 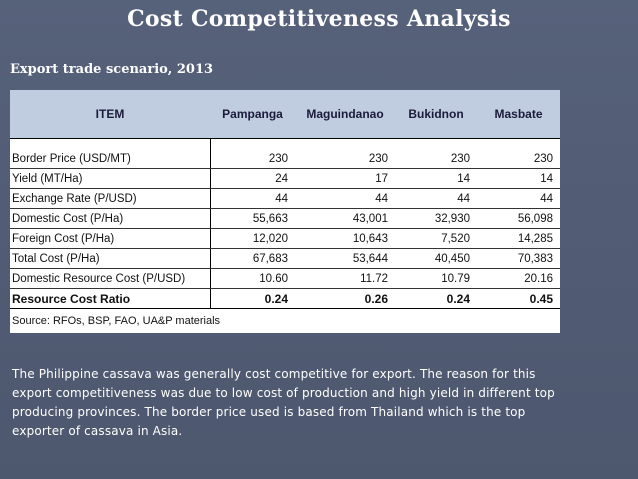 What do you see at coordinates (252, 218) in the screenshot?
I see `cell-value: 55,663` at bounding box center [252, 218].